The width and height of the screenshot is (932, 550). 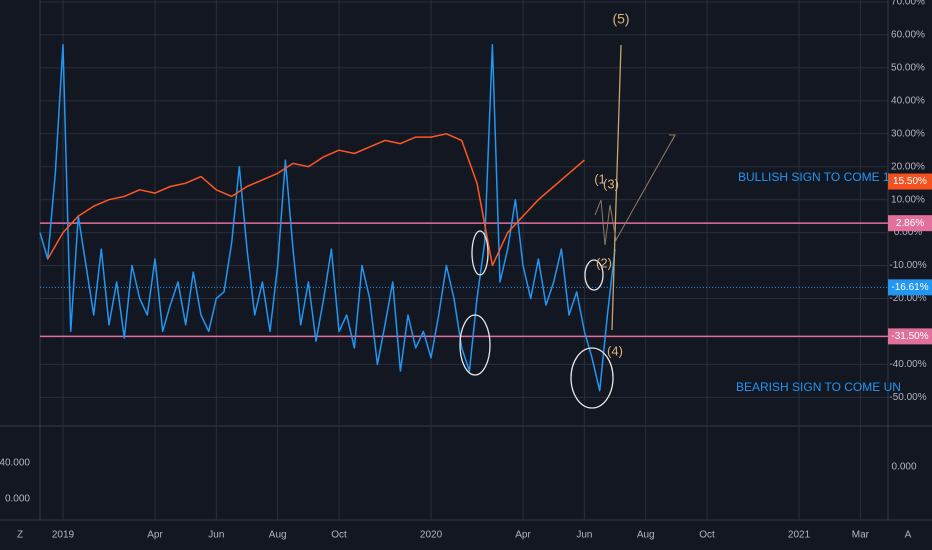 I want to click on level-label: 15.50%, so click(x=910, y=181).